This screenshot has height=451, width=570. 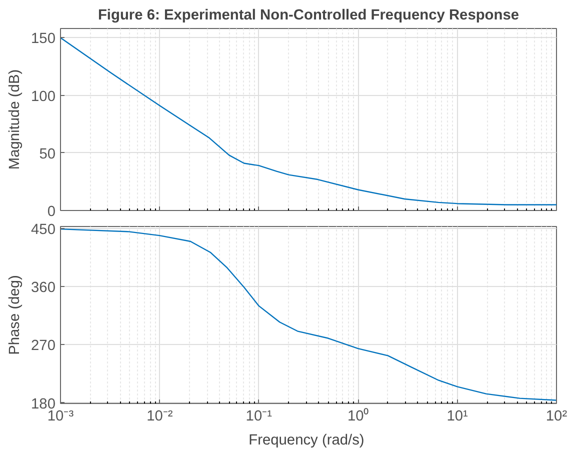 I want to click on y-axis-title: Phase (deg), so click(x=15, y=315).